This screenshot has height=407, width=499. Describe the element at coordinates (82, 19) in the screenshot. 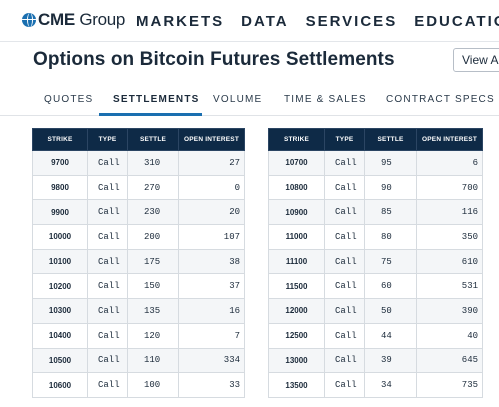

I see `logo-text: CME Group` at that location.